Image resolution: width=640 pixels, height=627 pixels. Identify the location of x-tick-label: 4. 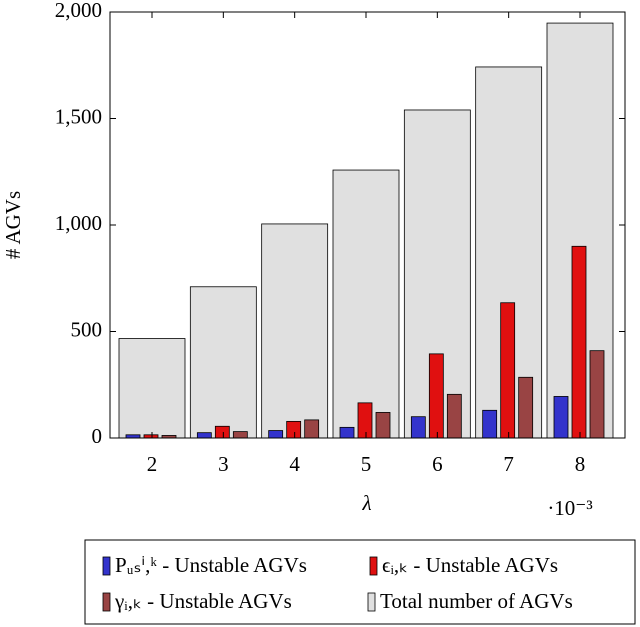
(294, 464).